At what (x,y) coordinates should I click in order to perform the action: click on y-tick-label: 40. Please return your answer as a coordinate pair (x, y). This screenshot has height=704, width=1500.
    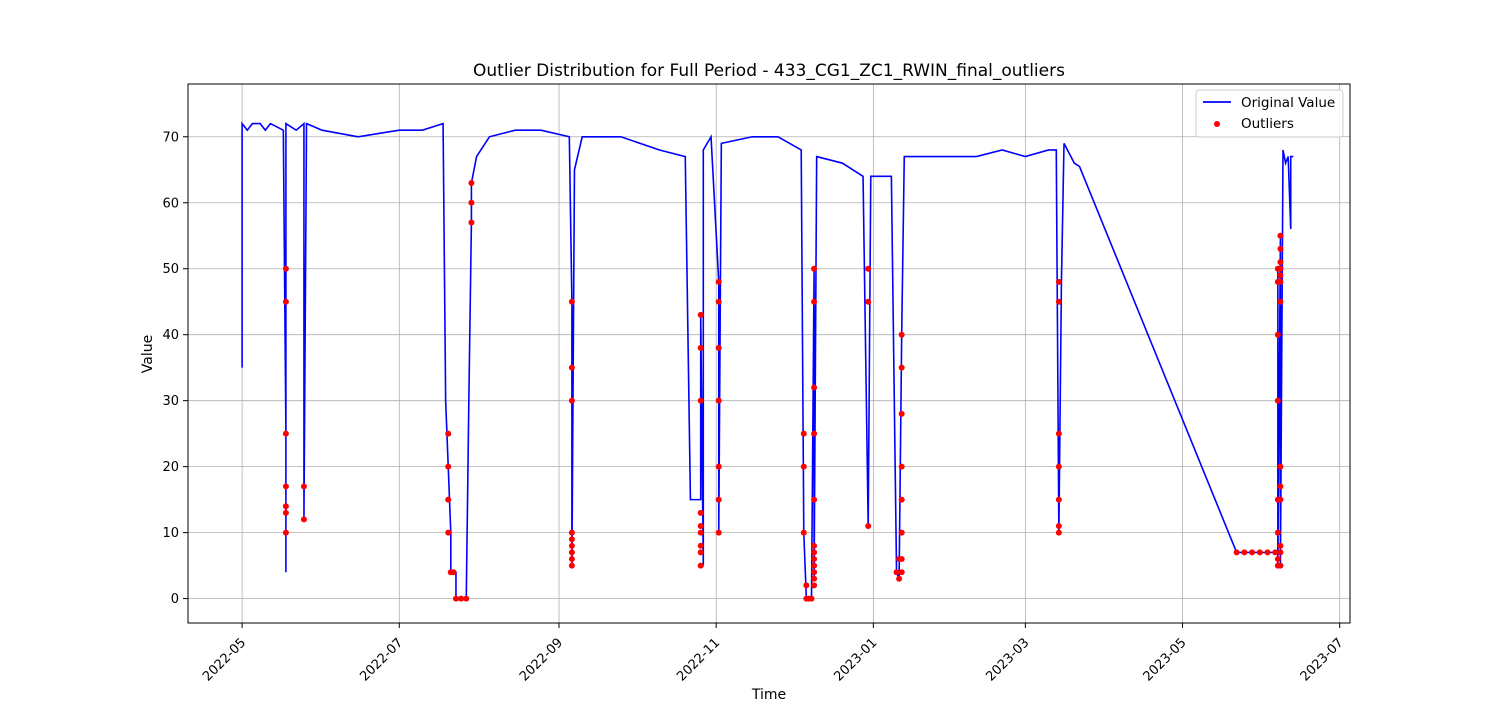
    Looking at the image, I should click on (170, 335).